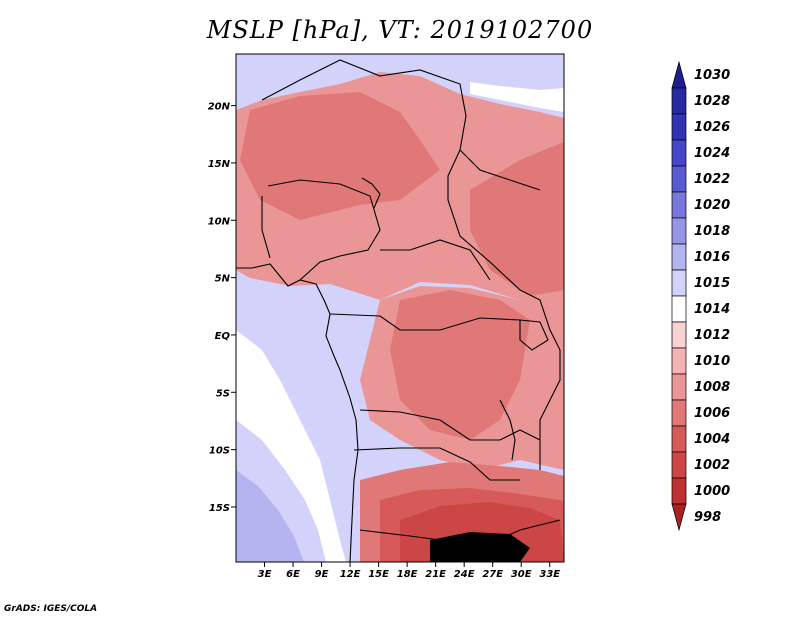 The image size is (800, 618). Describe the element at coordinates (712, 309) in the screenshot. I see `legend-label: 1014` at that location.